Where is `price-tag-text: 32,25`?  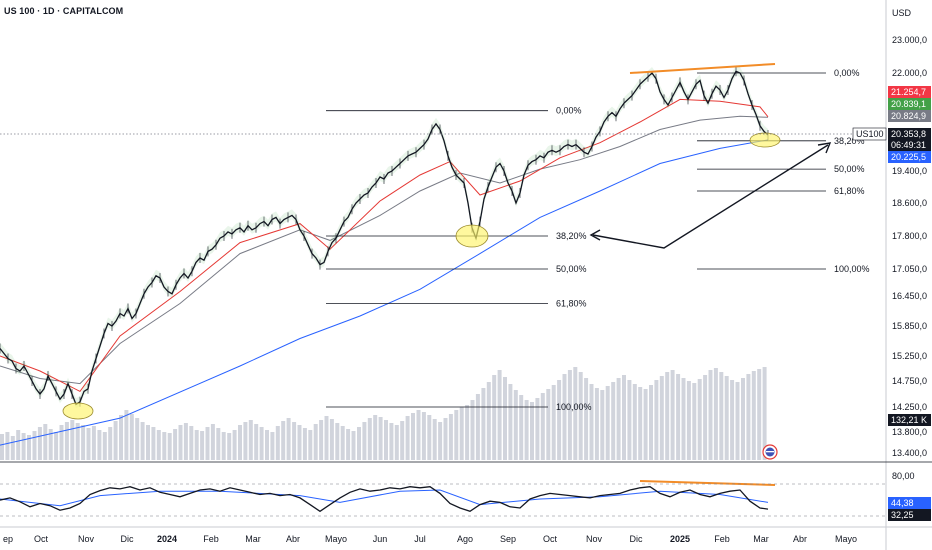 price-tag-text: 32,25 is located at coordinates (902, 515).